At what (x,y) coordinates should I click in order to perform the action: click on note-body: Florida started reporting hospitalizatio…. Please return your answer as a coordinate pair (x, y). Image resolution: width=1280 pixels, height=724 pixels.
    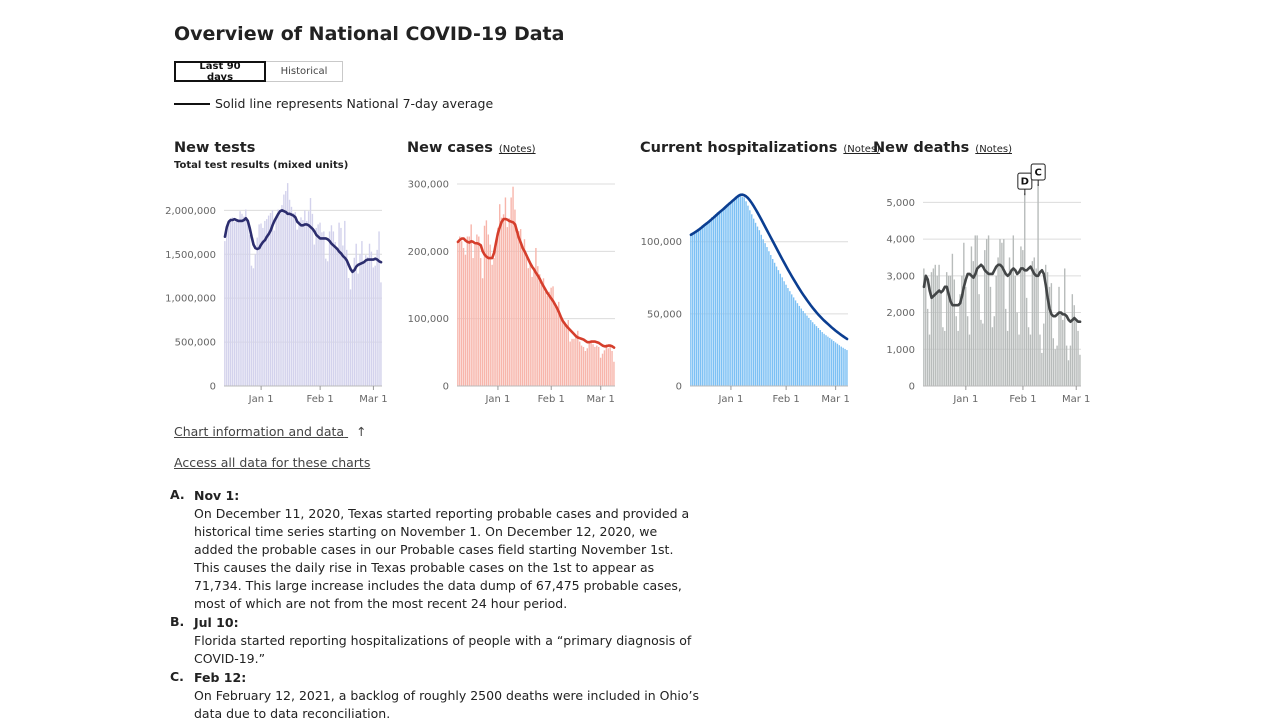
    Looking at the image, I should click on (443, 649).